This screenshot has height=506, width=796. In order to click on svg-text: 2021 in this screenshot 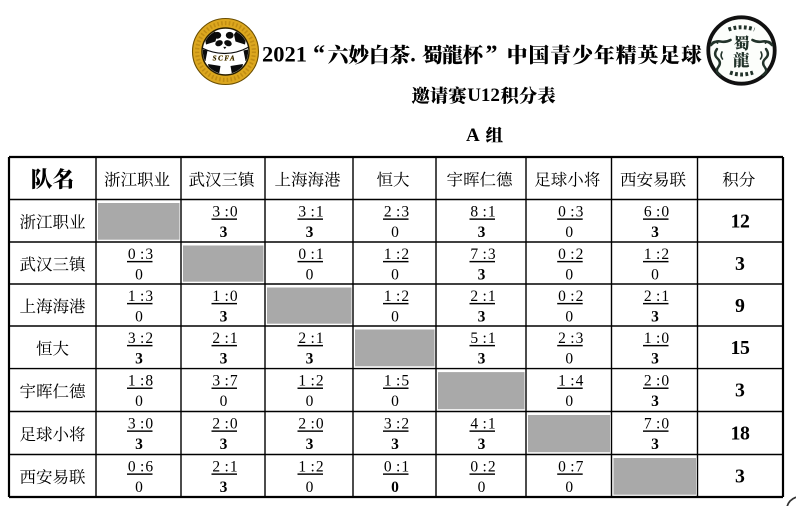, I will do `click(284, 54)`.